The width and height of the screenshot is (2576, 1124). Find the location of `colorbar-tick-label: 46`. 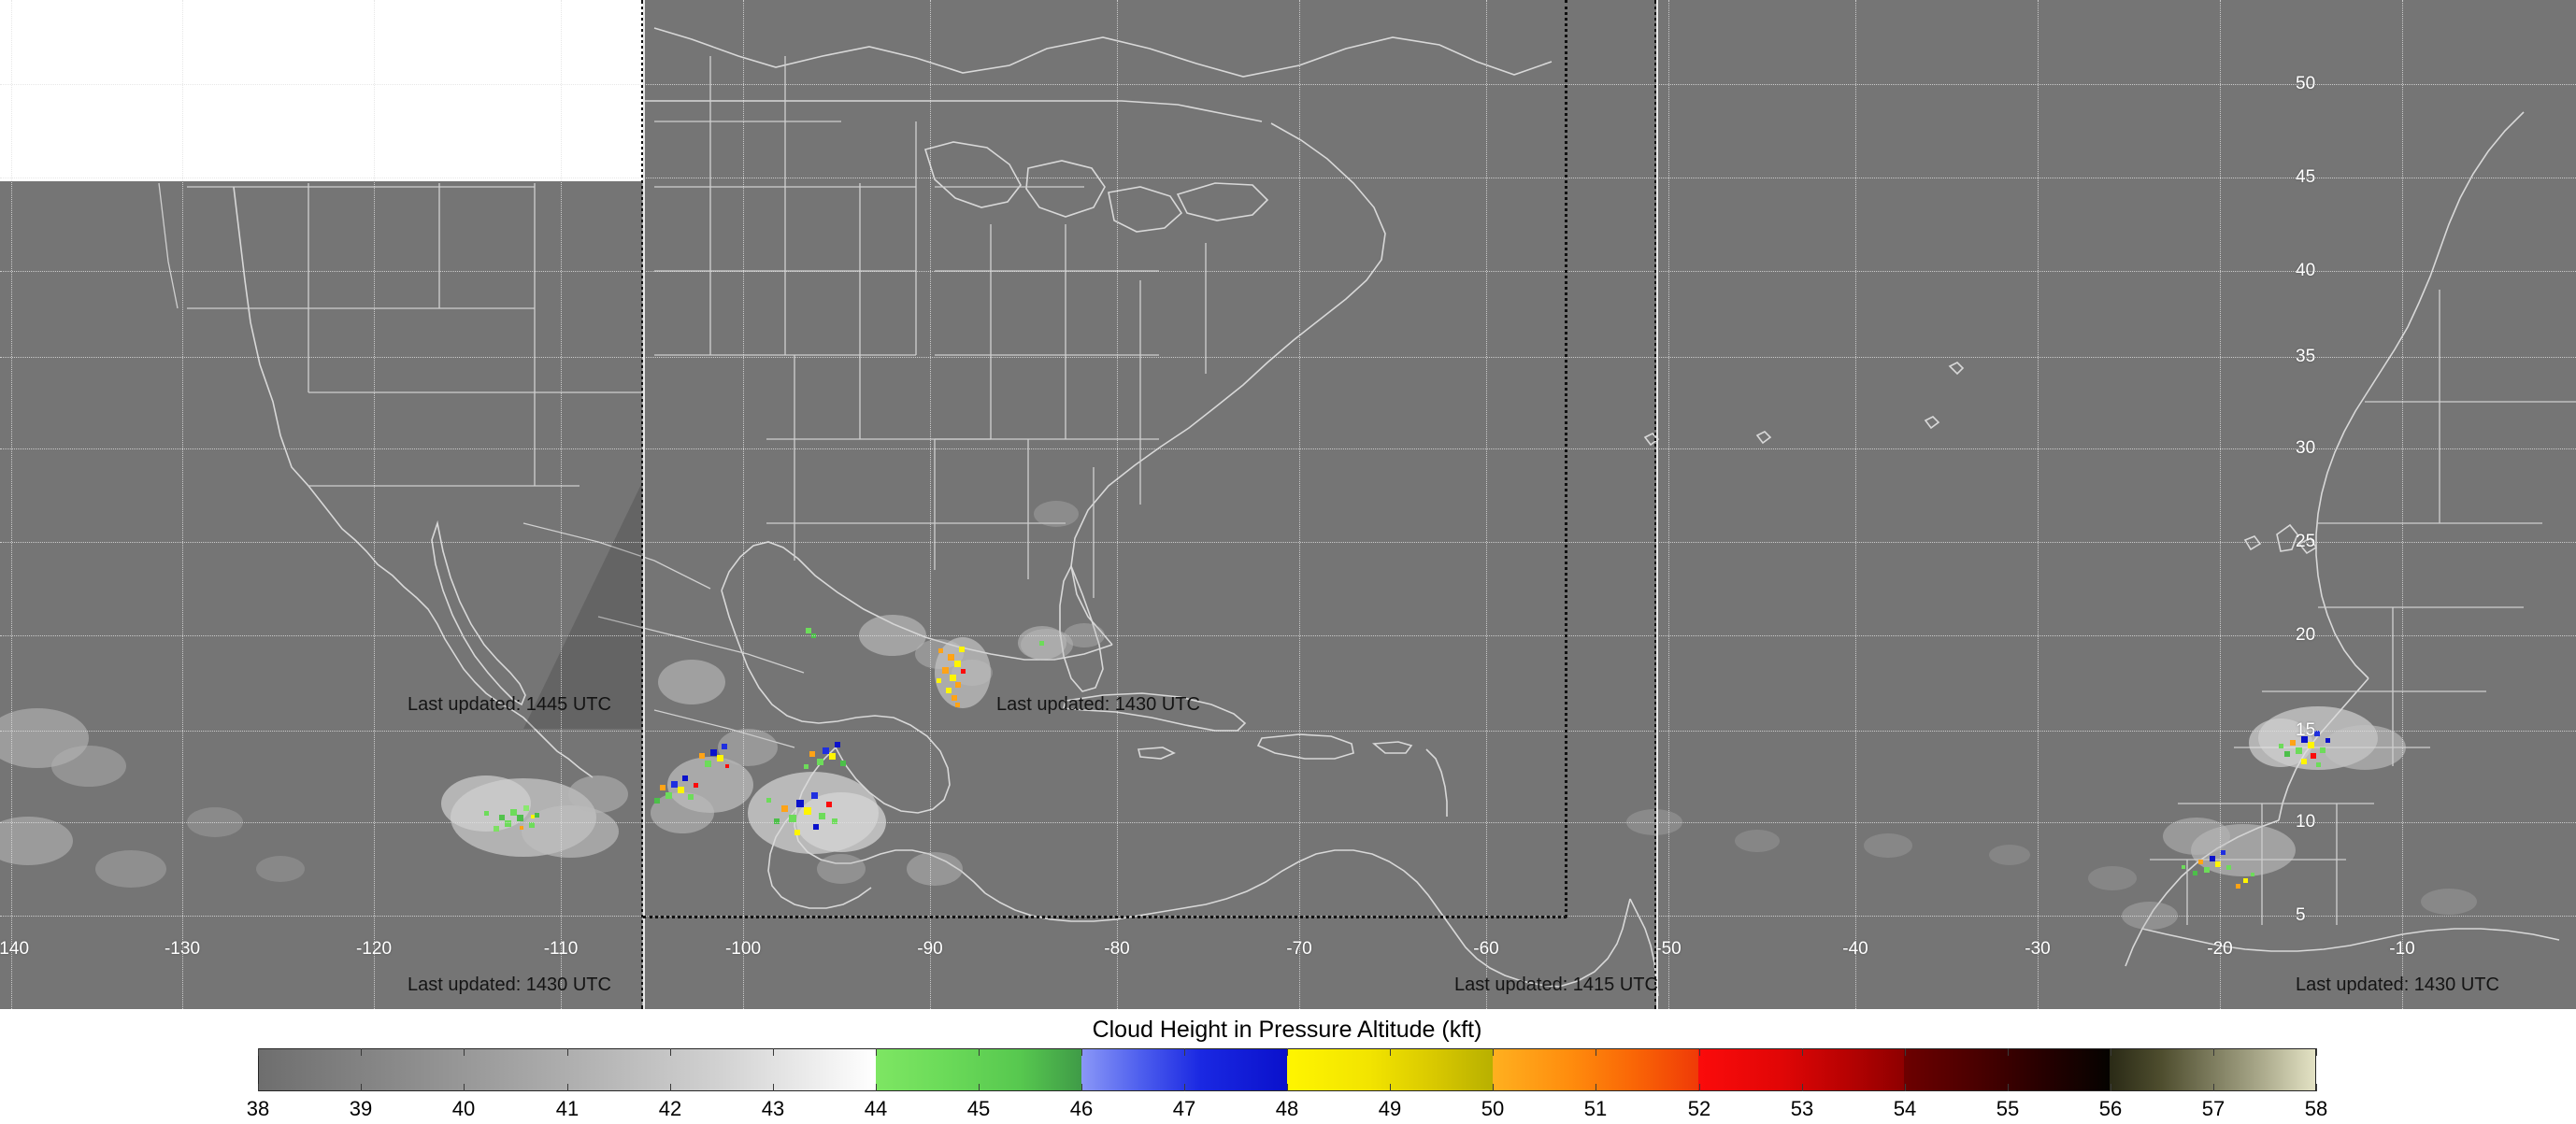

colorbar-tick-label: 46 is located at coordinates (1081, 1109).